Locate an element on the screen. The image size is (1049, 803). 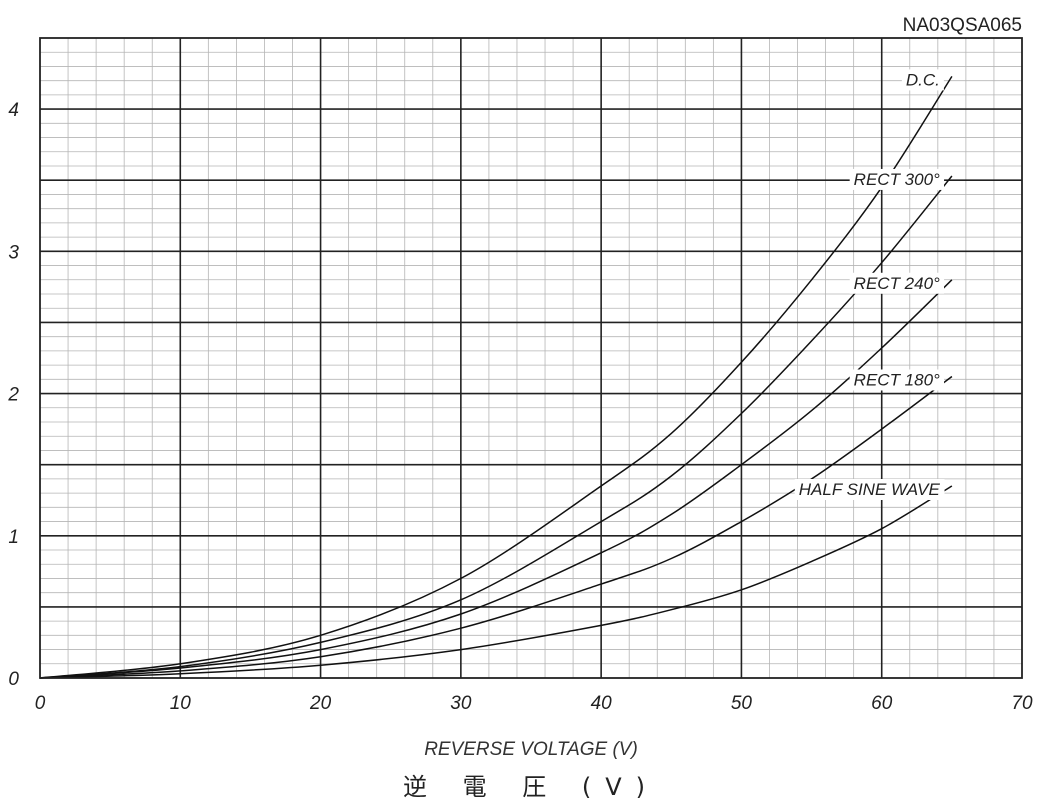
x-tick-labels: 0 10 20 30 40 50 60 70 is located at coordinates (534, 703).